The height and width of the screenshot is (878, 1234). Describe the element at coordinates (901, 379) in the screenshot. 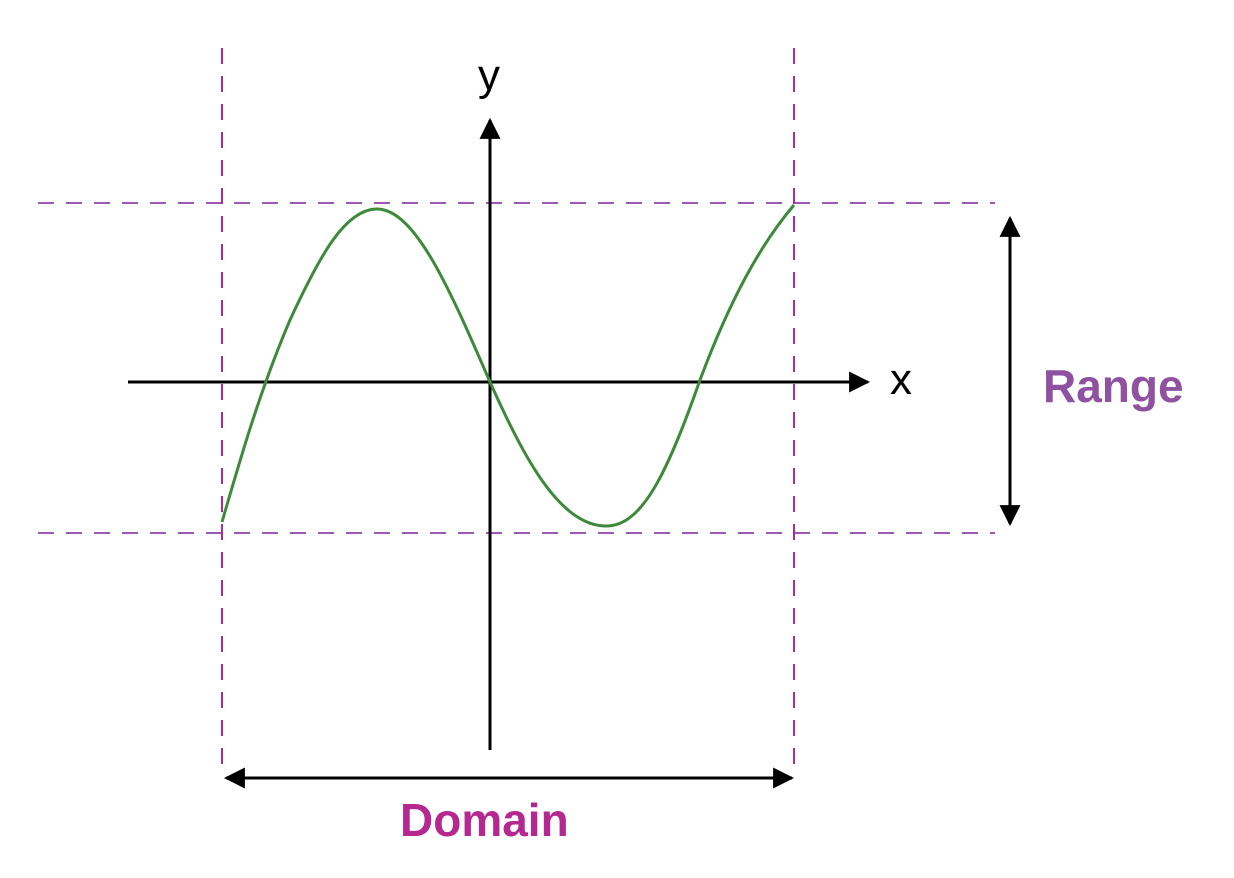

I see `x-axis-label: x` at that location.